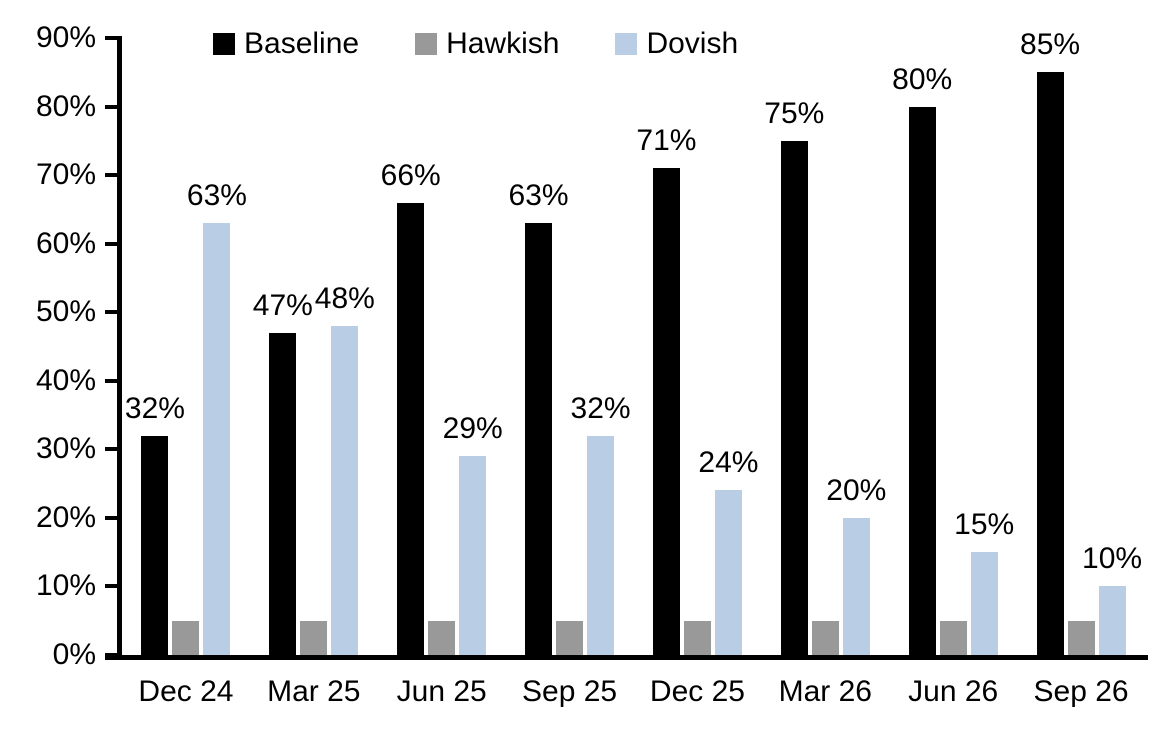 The height and width of the screenshot is (729, 1152). Describe the element at coordinates (282, 305) in the screenshot. I see `data-label-baseline-mar-25: 47%` at that location.